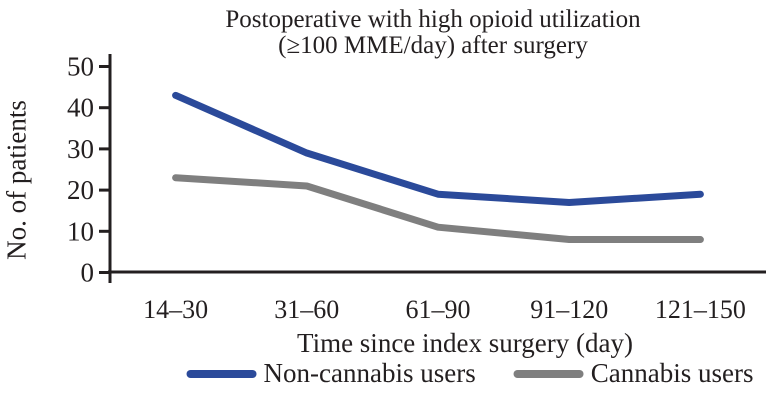 The width and height of the screenshot is (778, 402). I want to click on series-line-cannabis-users, so click(438, 209).